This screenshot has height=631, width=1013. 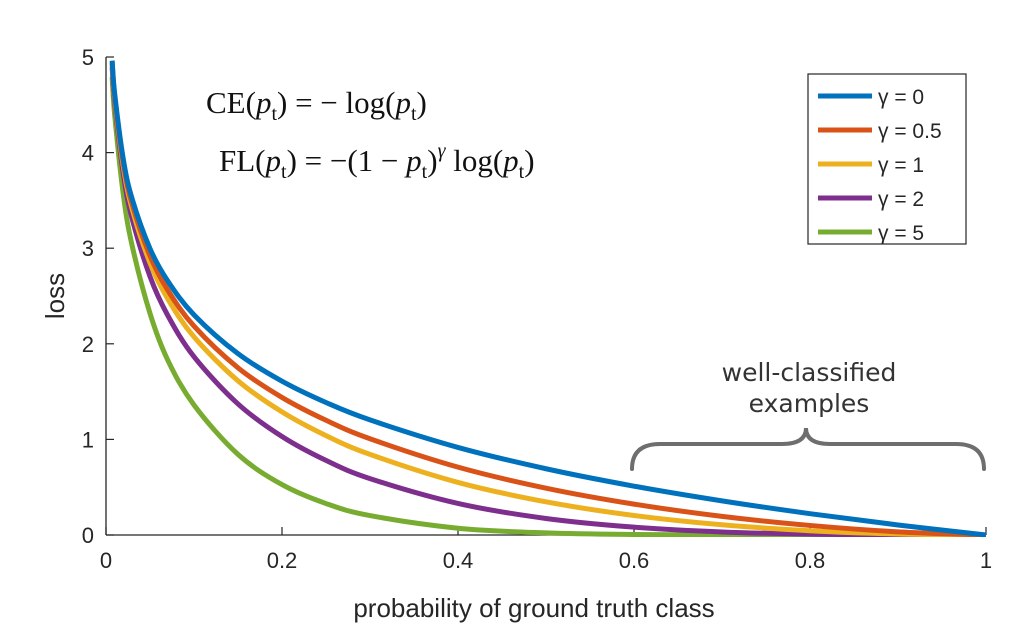 I want to click on ce-formula: CE(pt) = − log(pt), so click(x=316, y=105).